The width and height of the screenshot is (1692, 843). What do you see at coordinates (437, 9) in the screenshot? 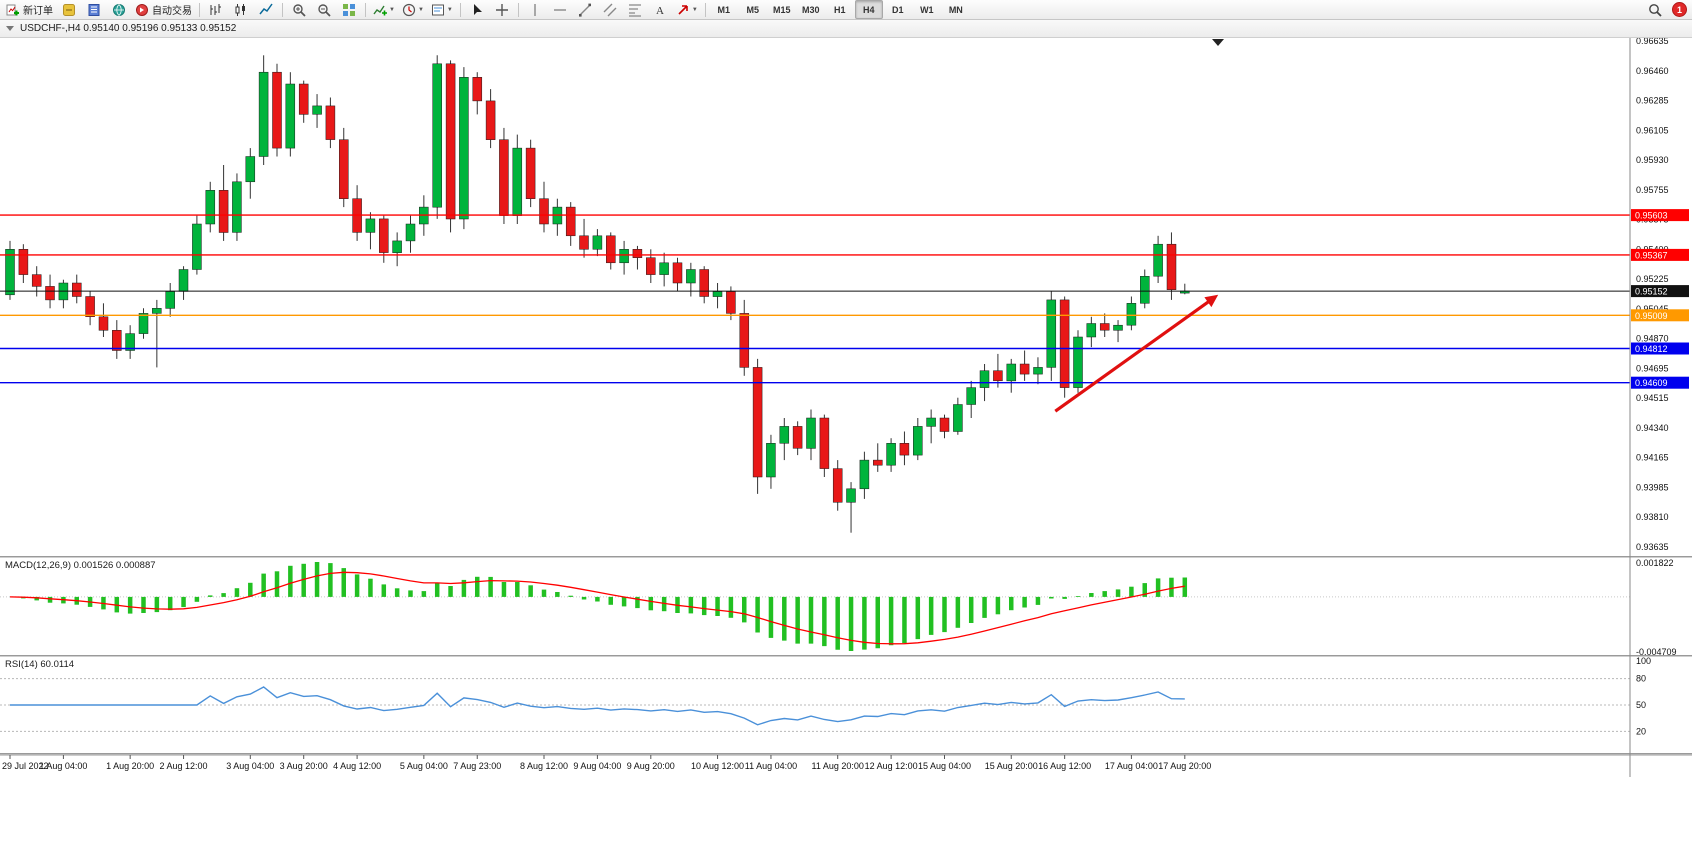
I see `template-icon` at bounding box center [437, 9].